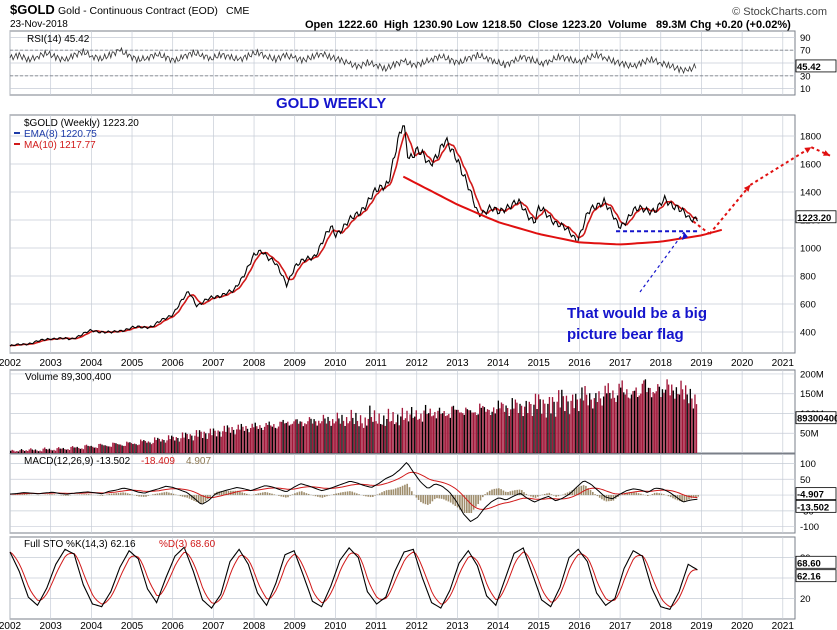  What do you see at coordinates (808, 333) in the screenshot?
I see `price-tick-label: 400` at bounding box center [808, 333].